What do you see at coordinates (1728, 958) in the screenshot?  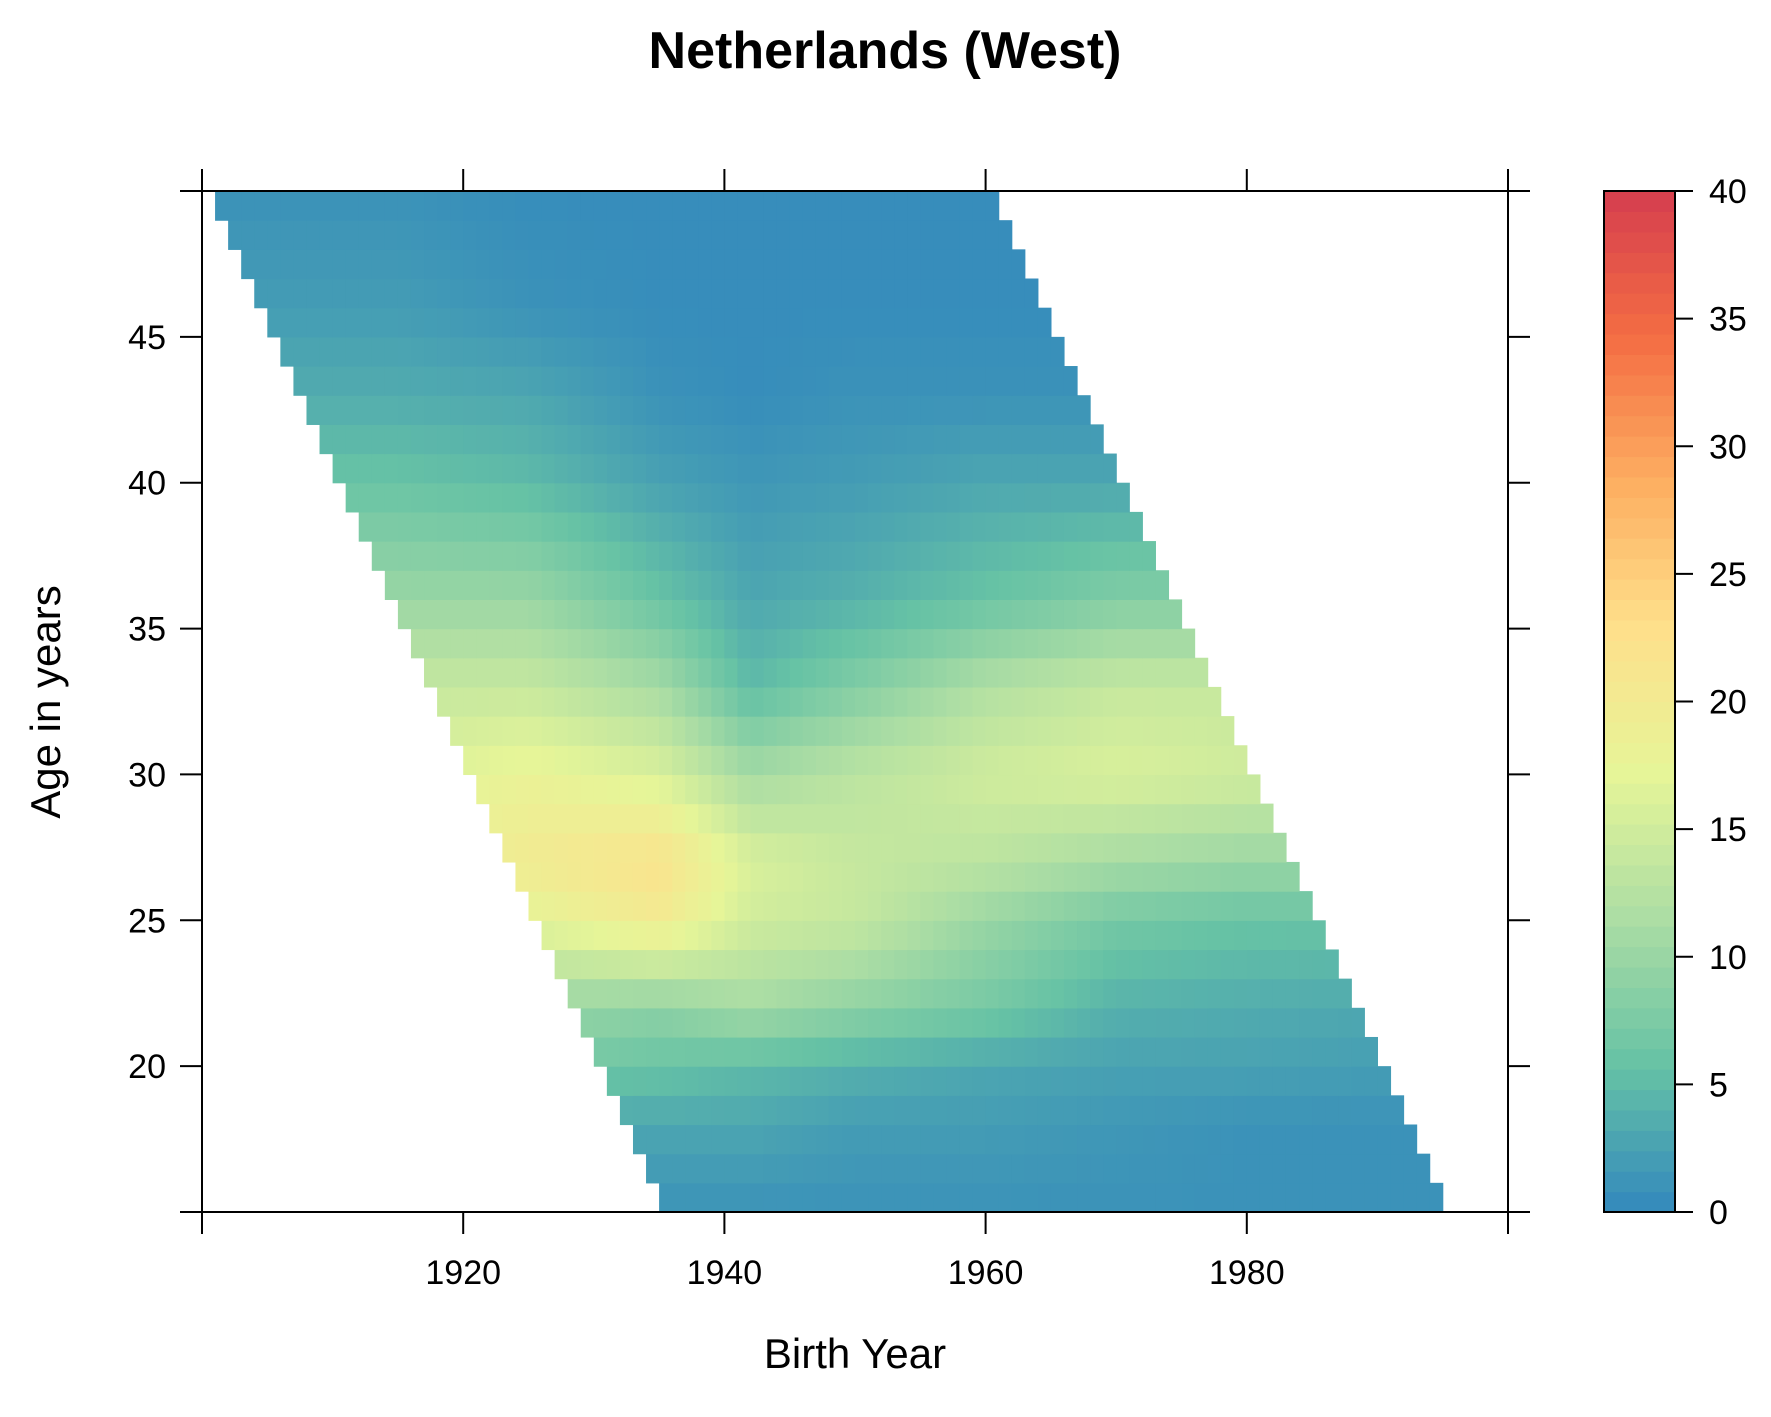 I see `colorbar-tick-label: 10` at bounding box center [1728, 958].